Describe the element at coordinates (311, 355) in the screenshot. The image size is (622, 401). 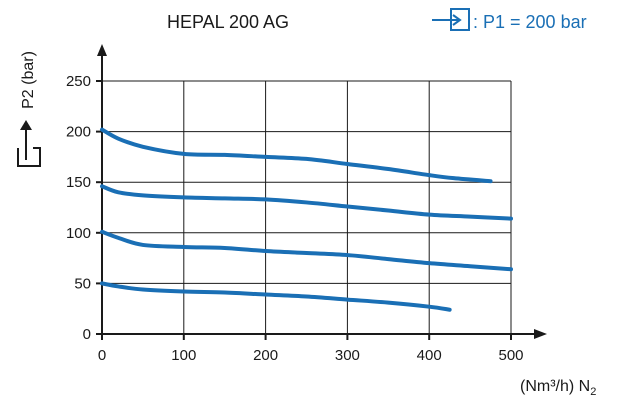
I see `x-tick-labels: 0 100 200 300 400 500` at that location.